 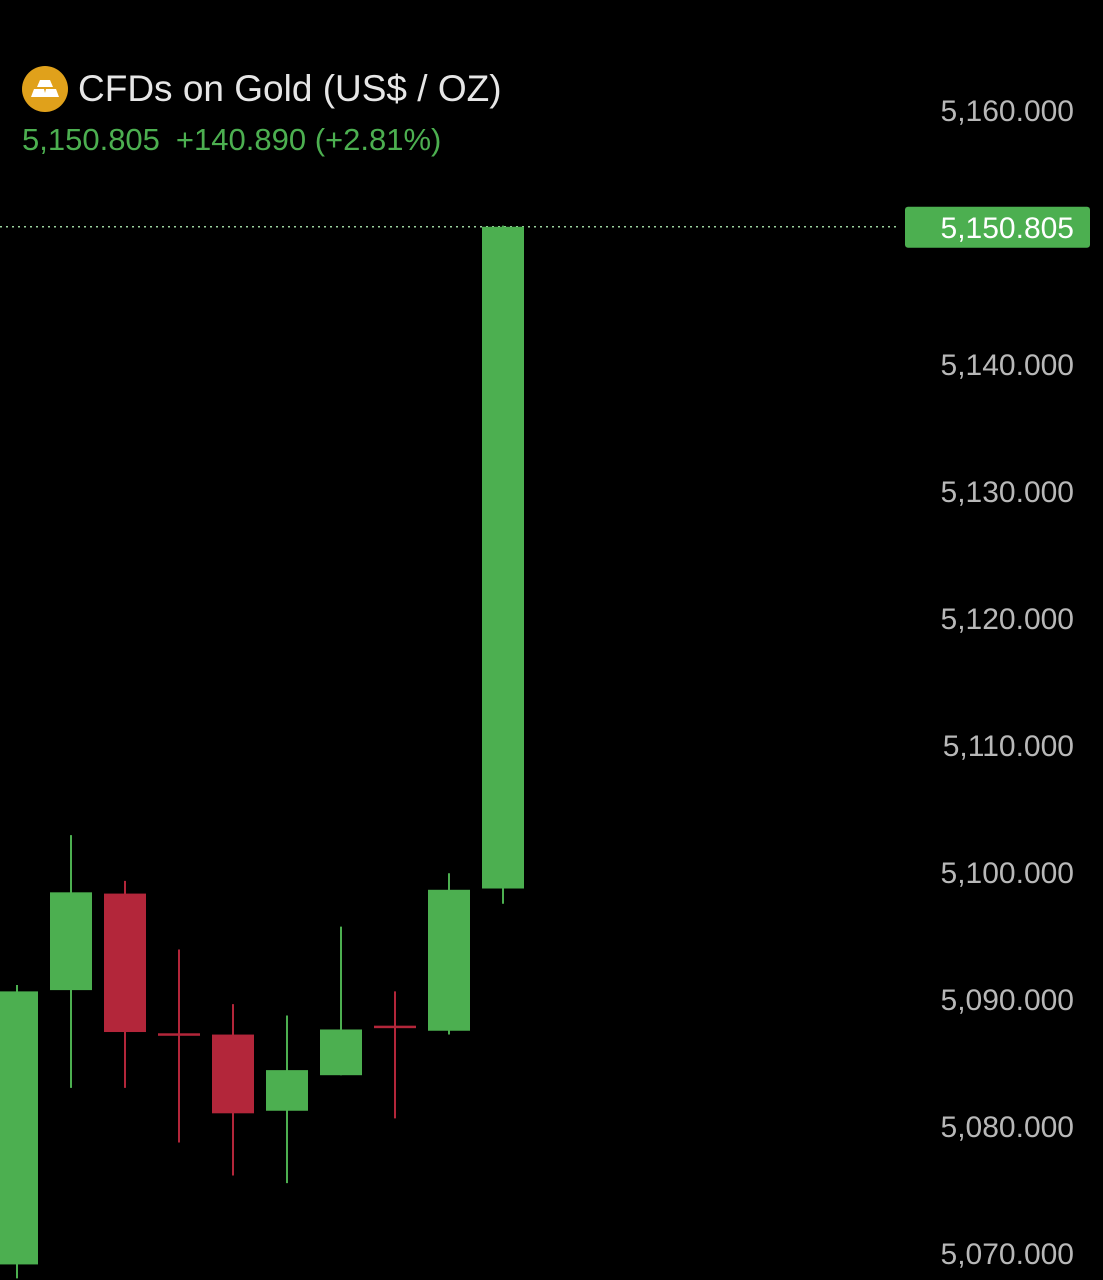 What do you see at coordinates (1007, 1254) in the screenshot?
I see `y-tick-label: 5,070.000` at bounding box center [1007, 1254].